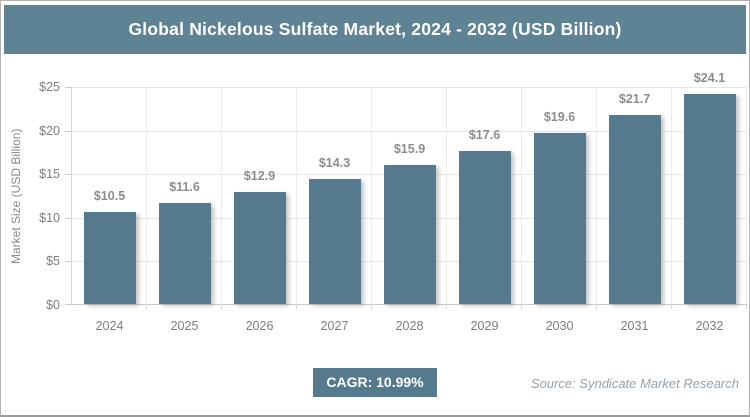  Describe the element at coordinates (634, 383) in the screenshot. I see `source-text: Source: Syndicate Market Research` at that location.